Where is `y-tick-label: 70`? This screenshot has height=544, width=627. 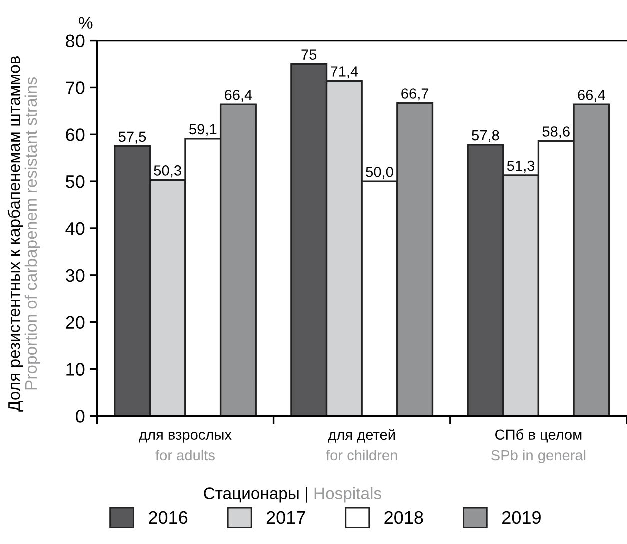
y-tick-label: 70 is located at coordinates (75, 88).